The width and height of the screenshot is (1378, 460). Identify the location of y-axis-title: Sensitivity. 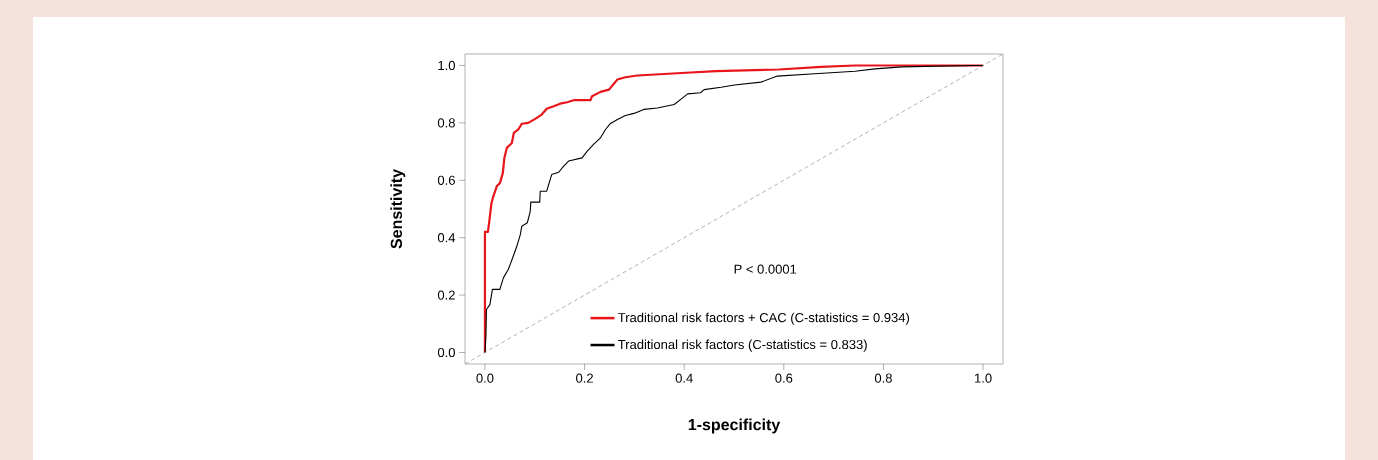
(398, 209).